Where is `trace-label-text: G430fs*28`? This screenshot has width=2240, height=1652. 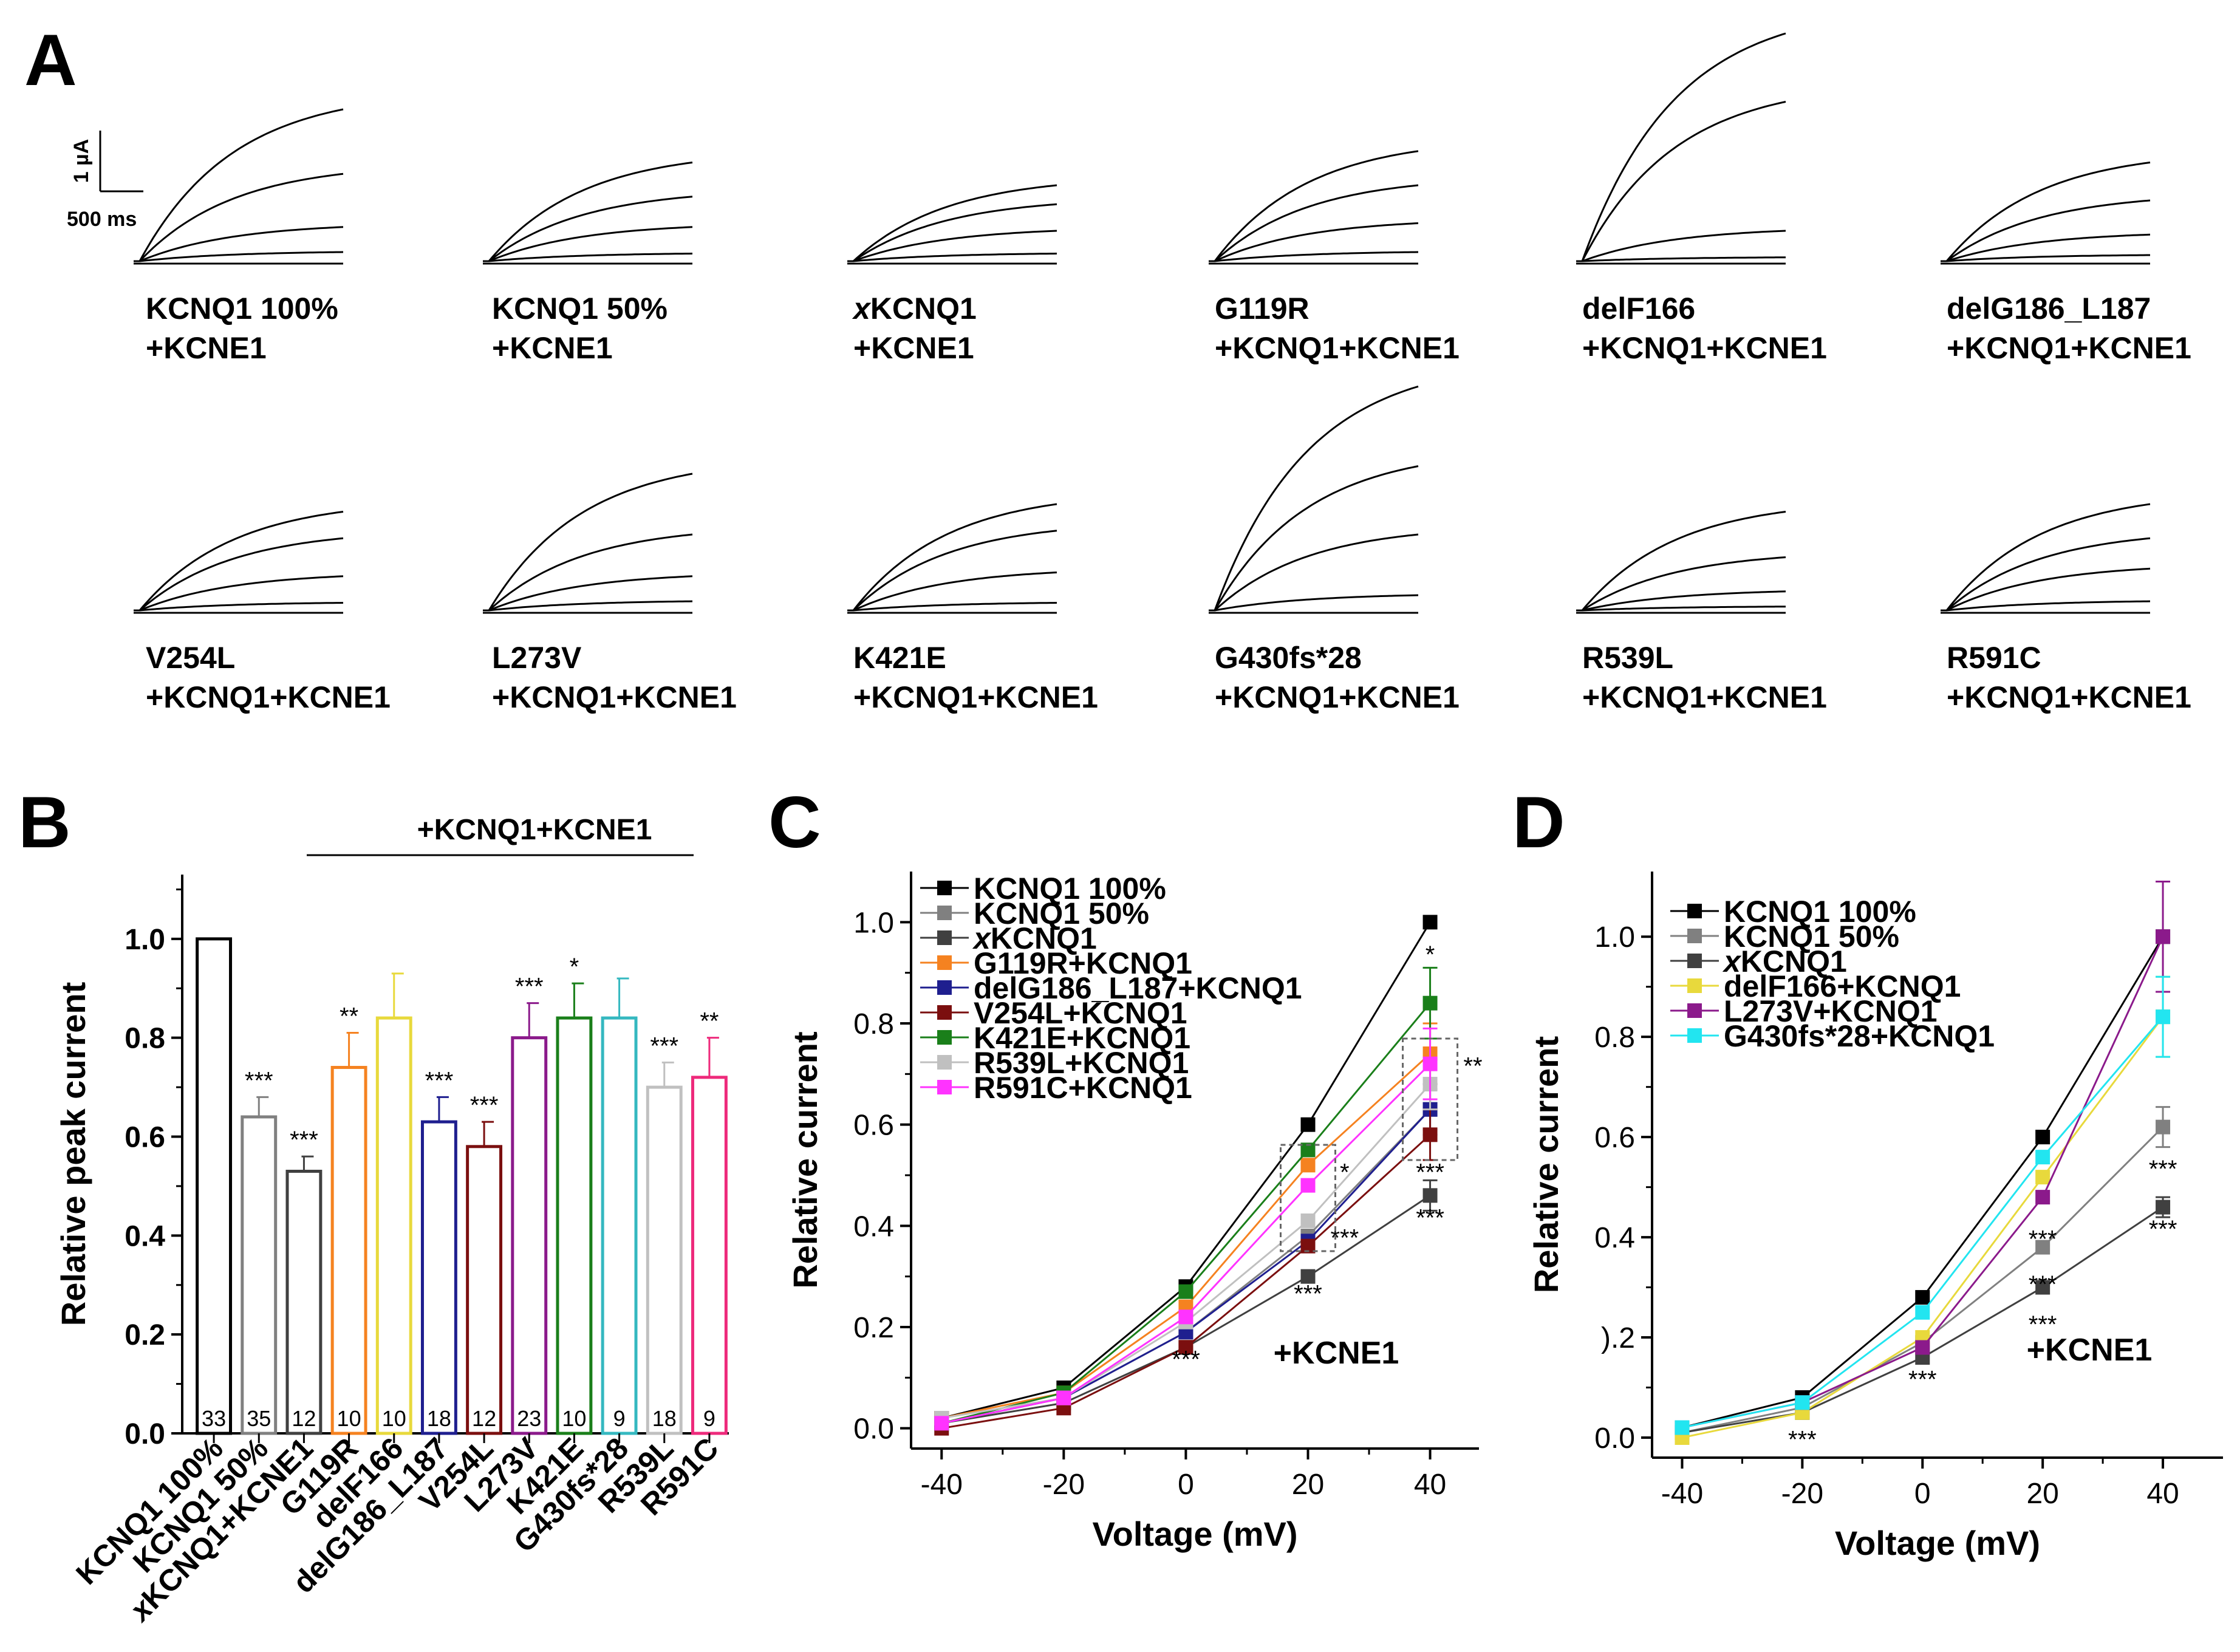 trace-label-text: G430fs*28 is located at coordinates (1288, 658).